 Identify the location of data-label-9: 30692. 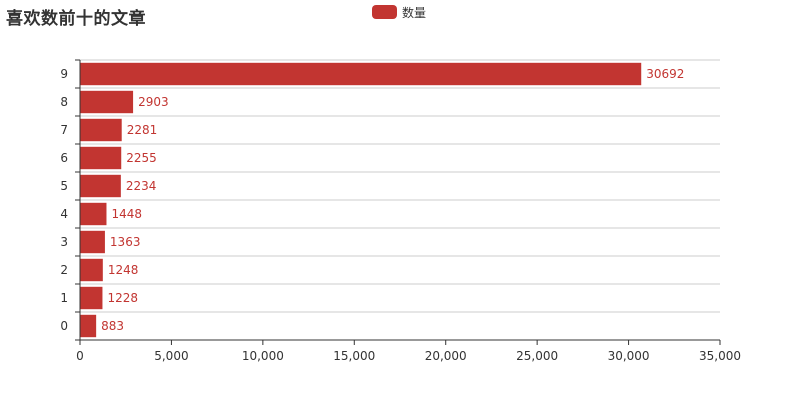
(665, 74).